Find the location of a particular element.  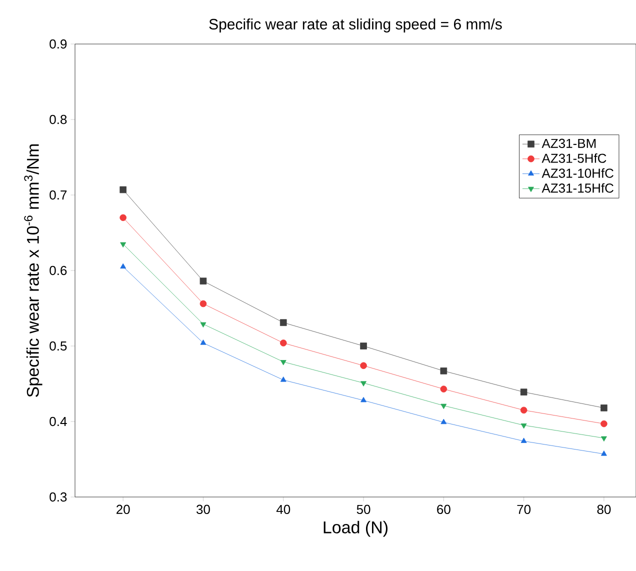

legend-label: AZ31-10HfC is located at coordinates (578, 173).